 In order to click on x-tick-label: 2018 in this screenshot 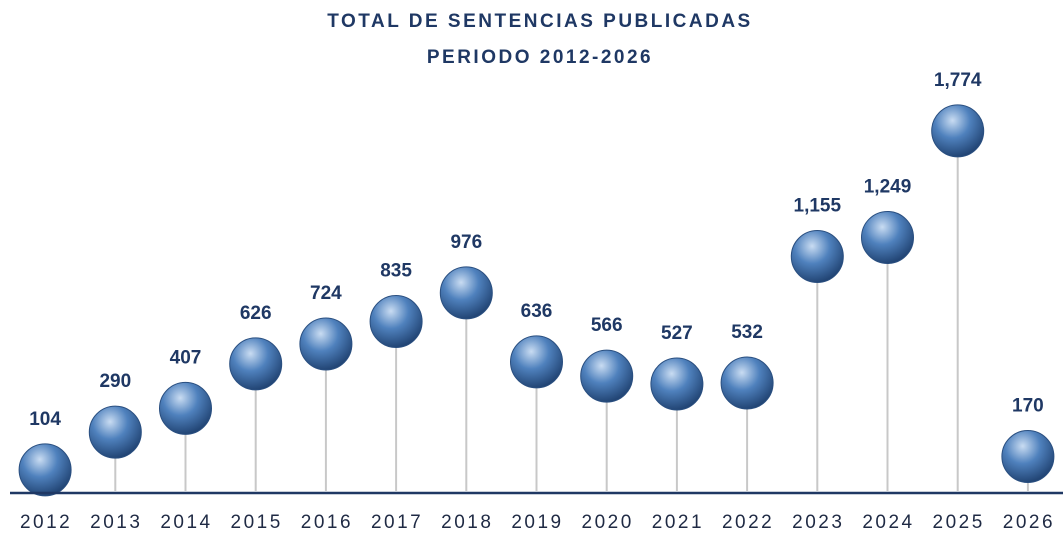, I will do `click(467, 522)`.